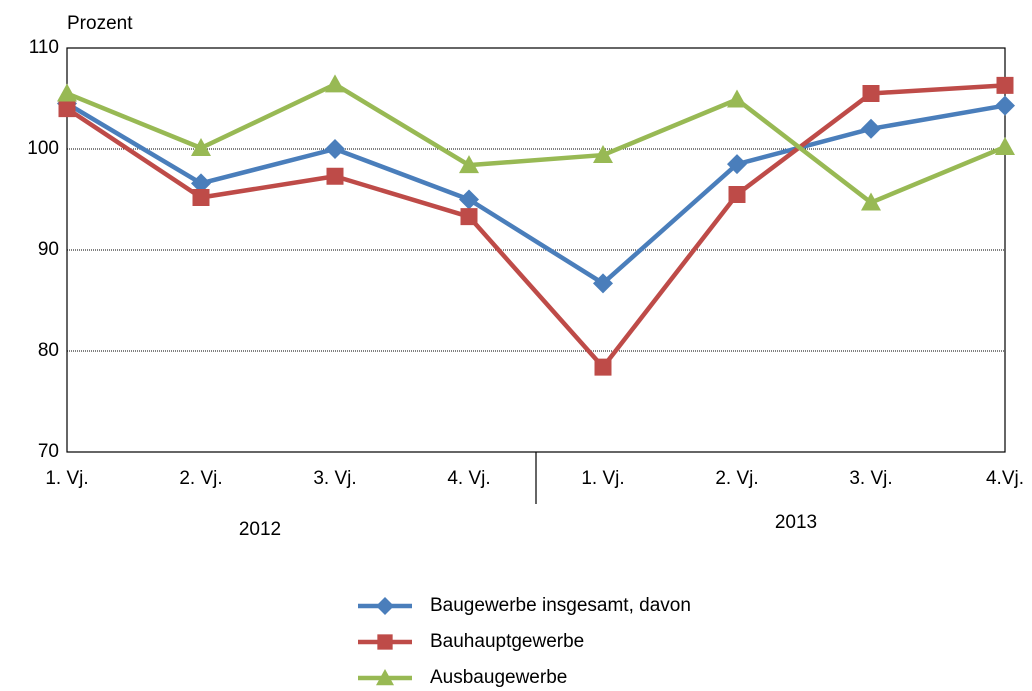  I want to click on legend-label: Bauhauptgewerbe, so click(507, 641).